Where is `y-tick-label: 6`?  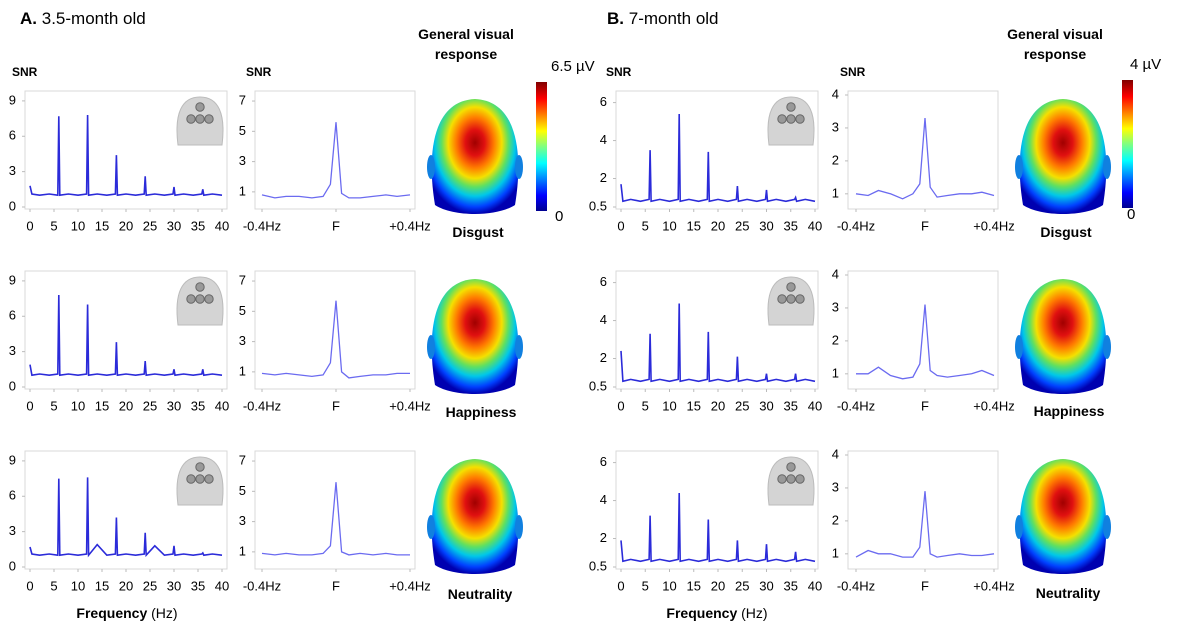
y-tick-label: 6 is located at coordinates (12, 495).